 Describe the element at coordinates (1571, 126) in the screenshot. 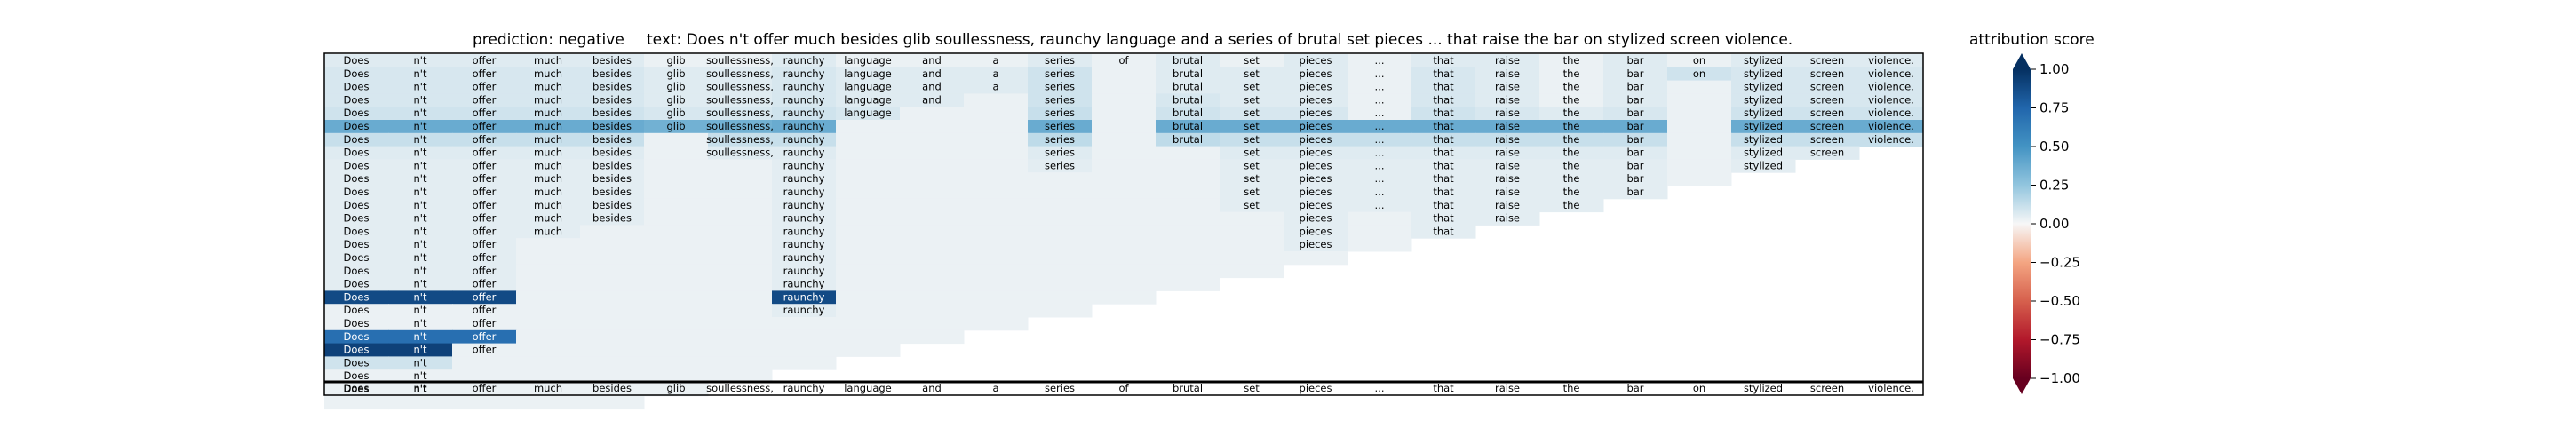

I see `heatmap-cell-label: the` at that location.